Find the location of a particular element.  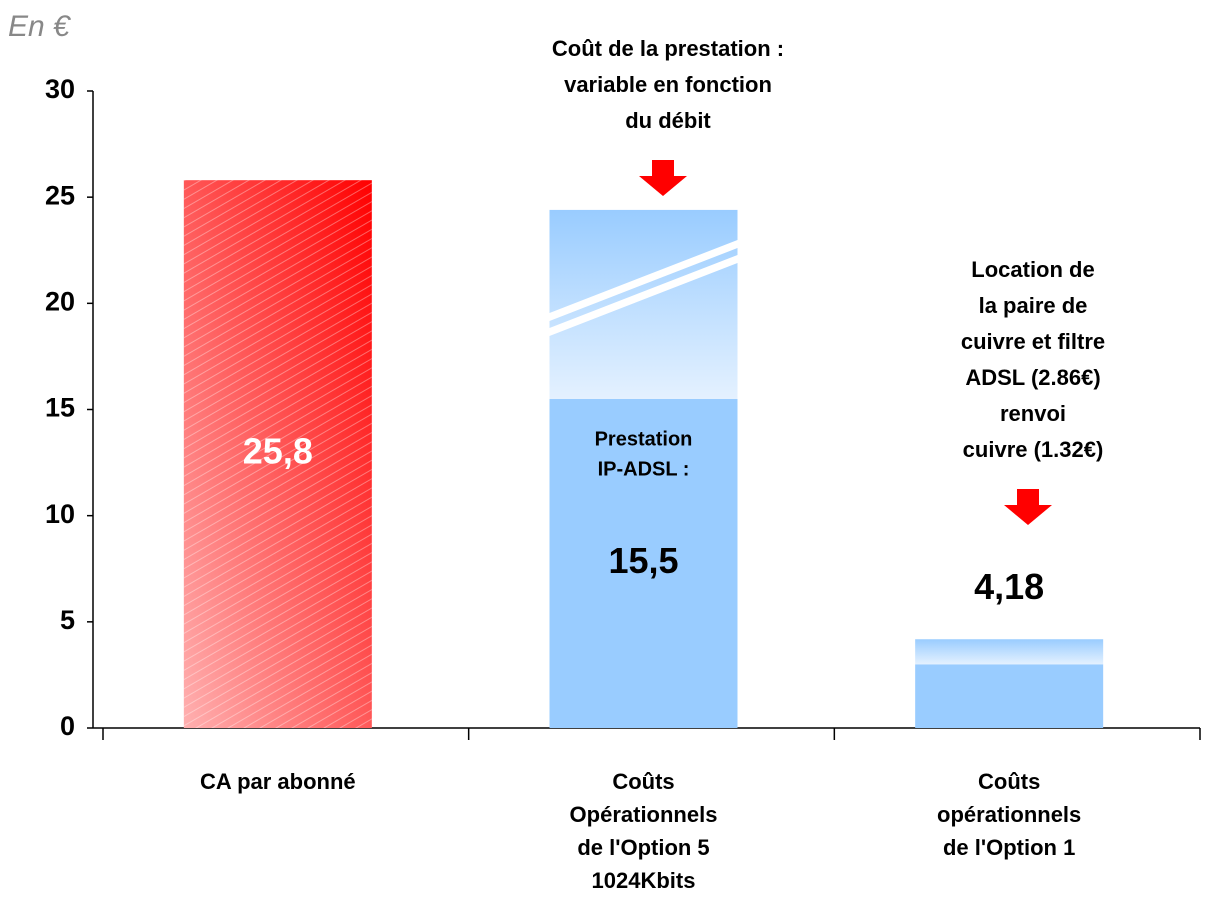

y-tick-label: 30 is located at coordinates (60, 89).